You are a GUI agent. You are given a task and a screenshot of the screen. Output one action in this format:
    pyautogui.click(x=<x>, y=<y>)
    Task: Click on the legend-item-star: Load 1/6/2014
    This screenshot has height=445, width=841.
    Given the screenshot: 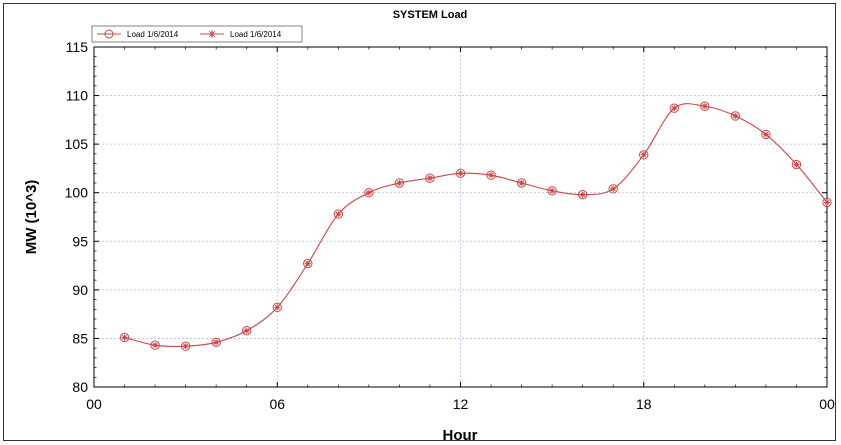 What is the action you would take?
    pyautogui.click(x=241, y=34)
    